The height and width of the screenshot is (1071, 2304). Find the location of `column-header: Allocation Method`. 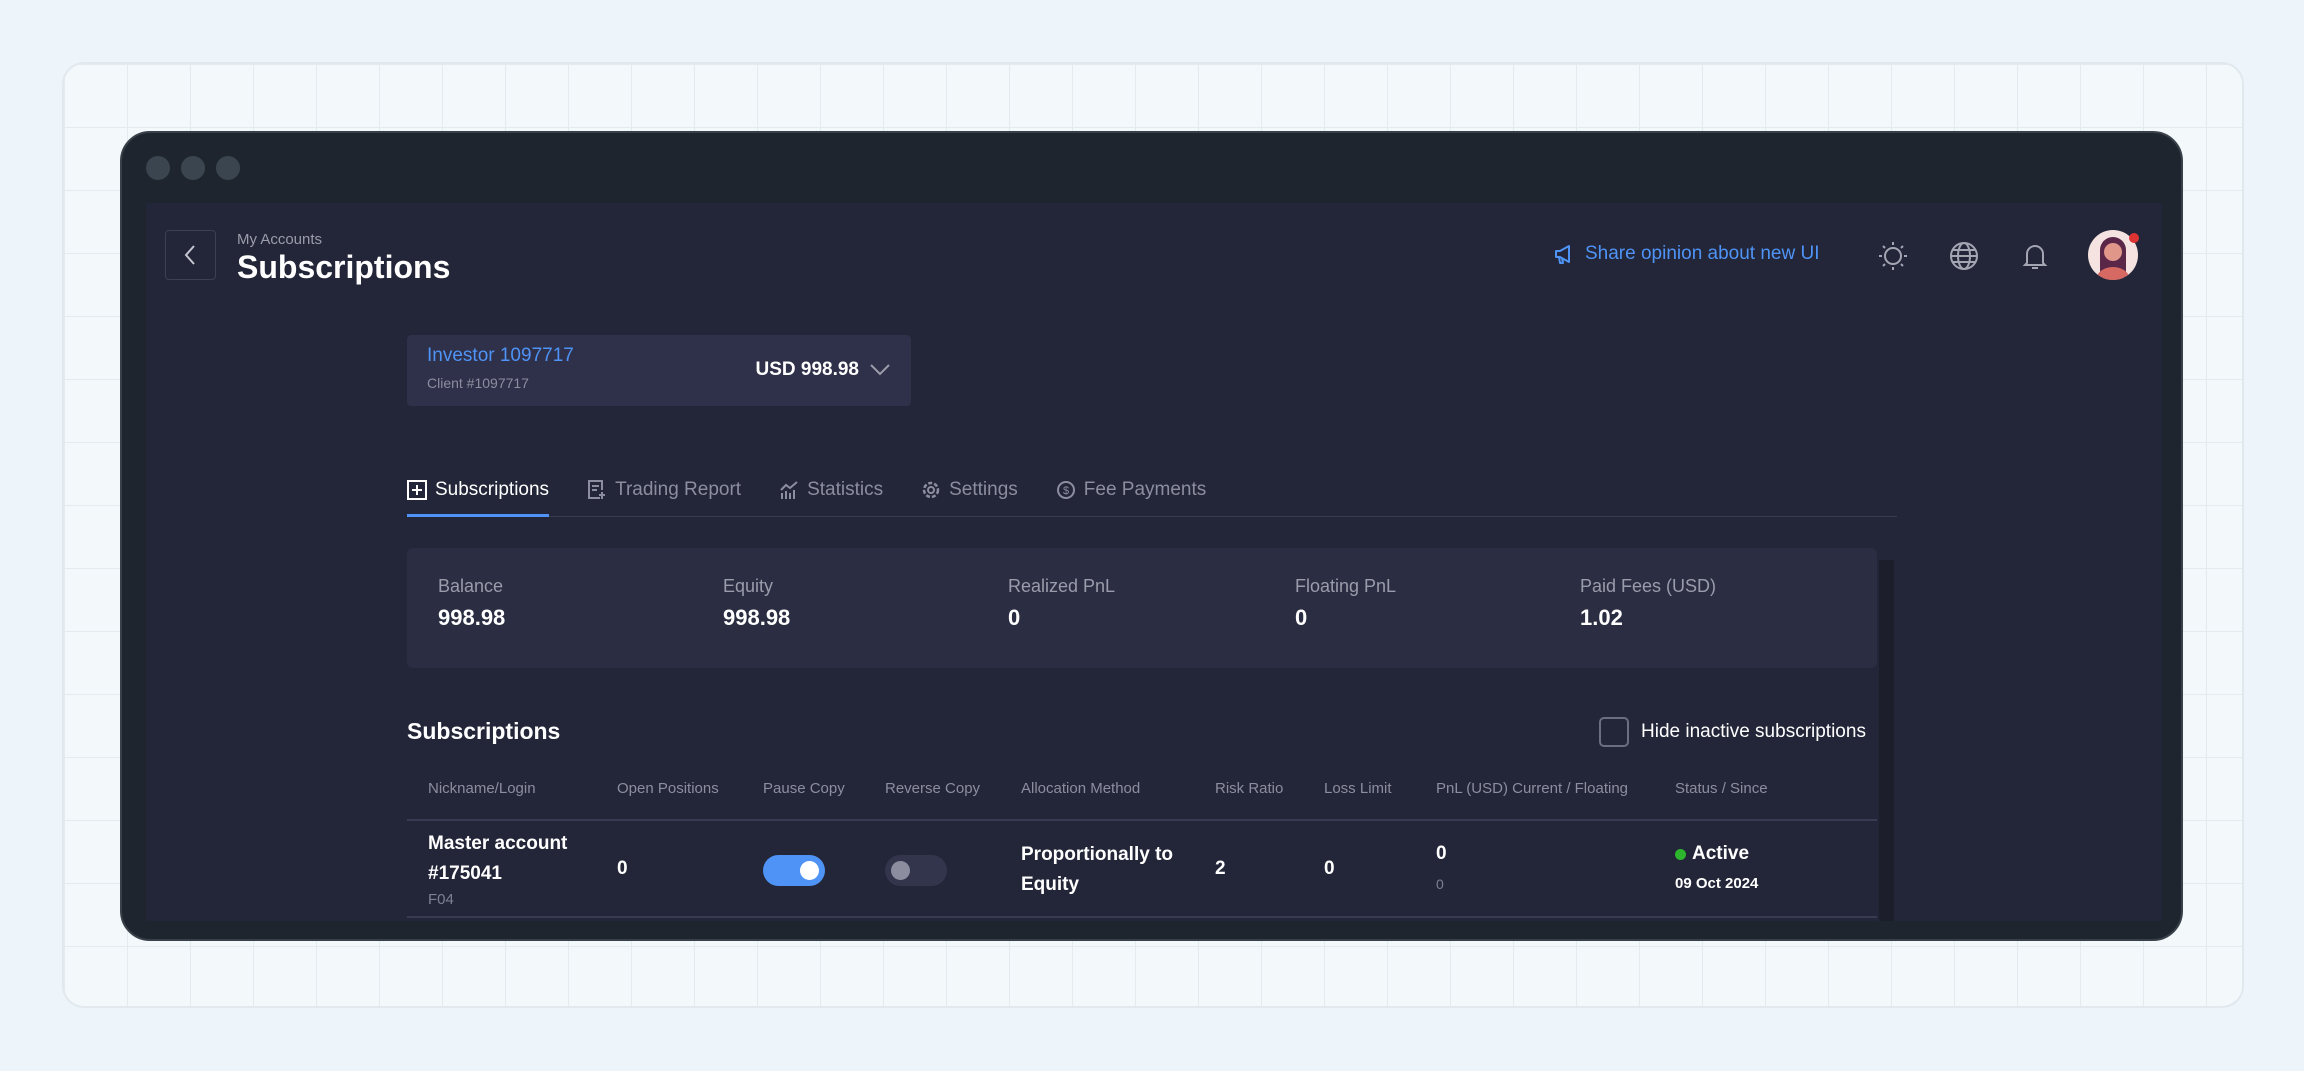

column-header: Allocation Method is located at coordinates (1081, 788).